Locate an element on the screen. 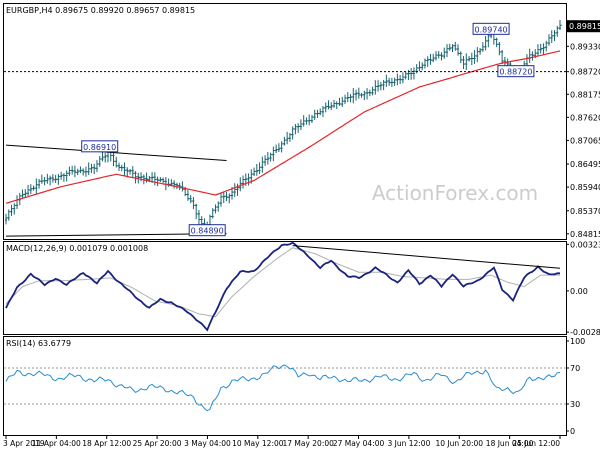  time-axis-label: 18 Jun 04:00 is located at coordinates (510, 443).